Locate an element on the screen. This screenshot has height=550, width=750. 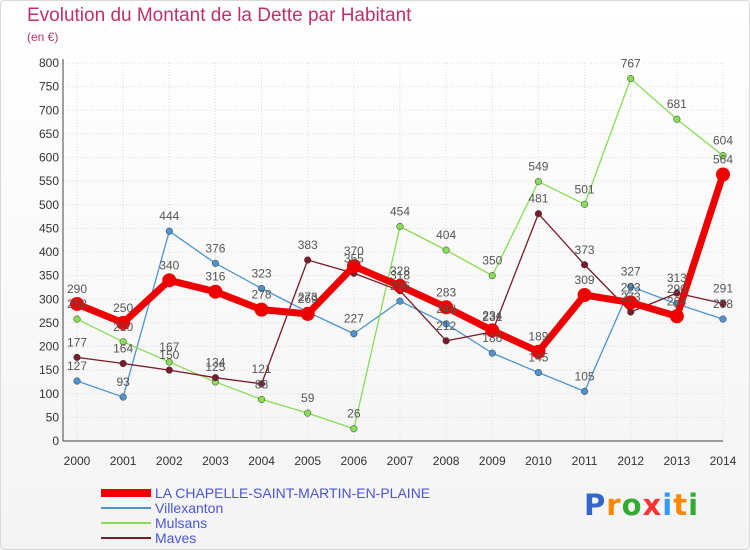
data-label: 454 is located at coordinates (400, 211).